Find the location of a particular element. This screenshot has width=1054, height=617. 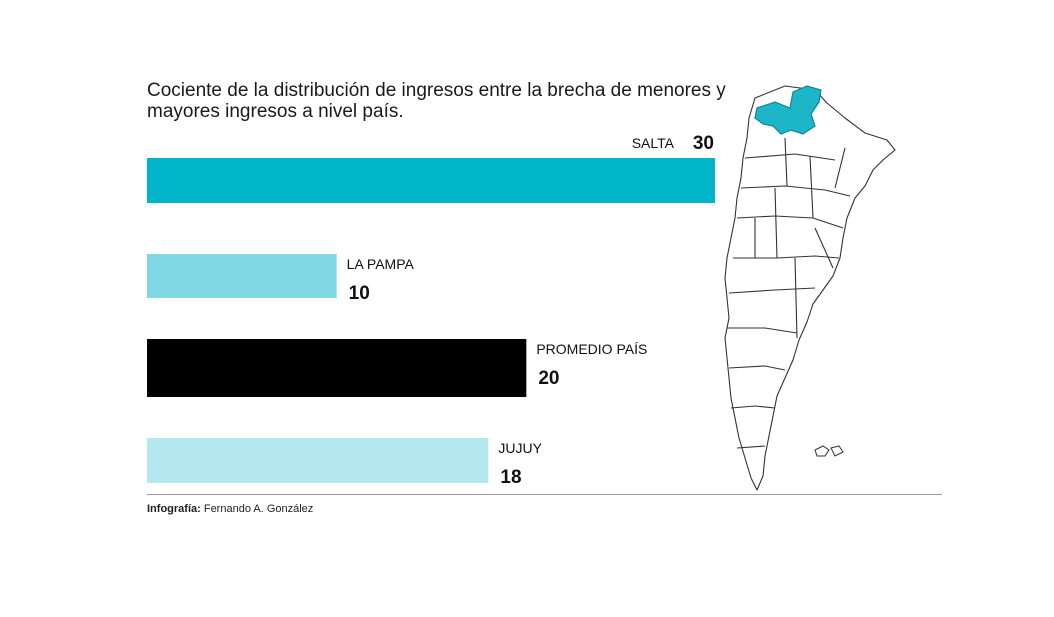

credit-name: Fernando A. González is located at coordinates (258, 509).